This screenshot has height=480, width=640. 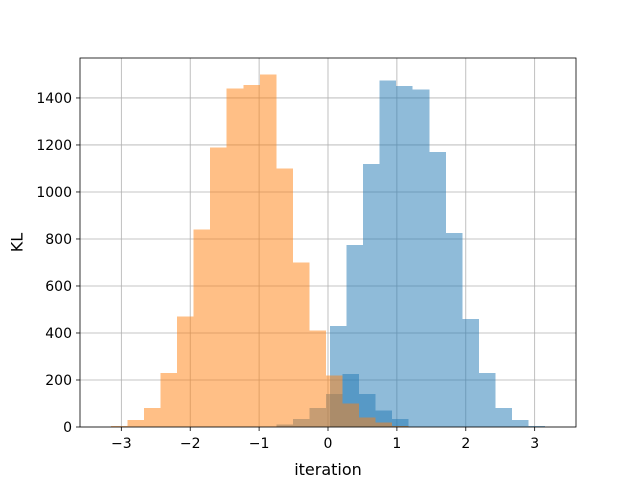 I want to click on x-tick-label: −2, so click(x=190, y=444).